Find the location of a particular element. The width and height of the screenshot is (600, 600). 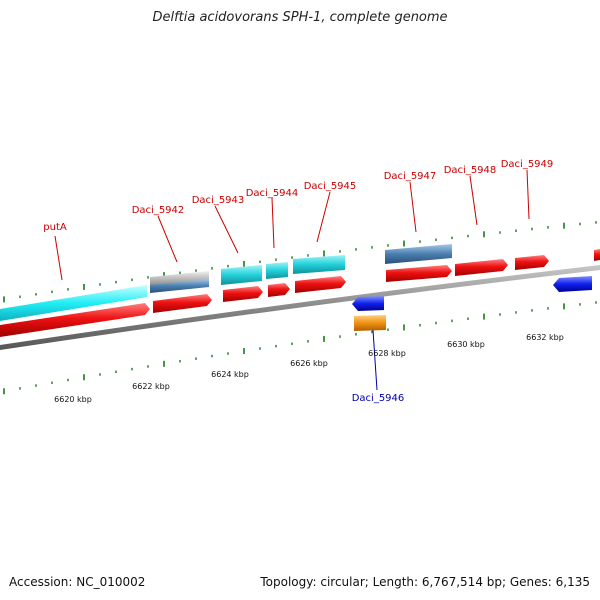

feature-puta is located at coordinates (73, 303).